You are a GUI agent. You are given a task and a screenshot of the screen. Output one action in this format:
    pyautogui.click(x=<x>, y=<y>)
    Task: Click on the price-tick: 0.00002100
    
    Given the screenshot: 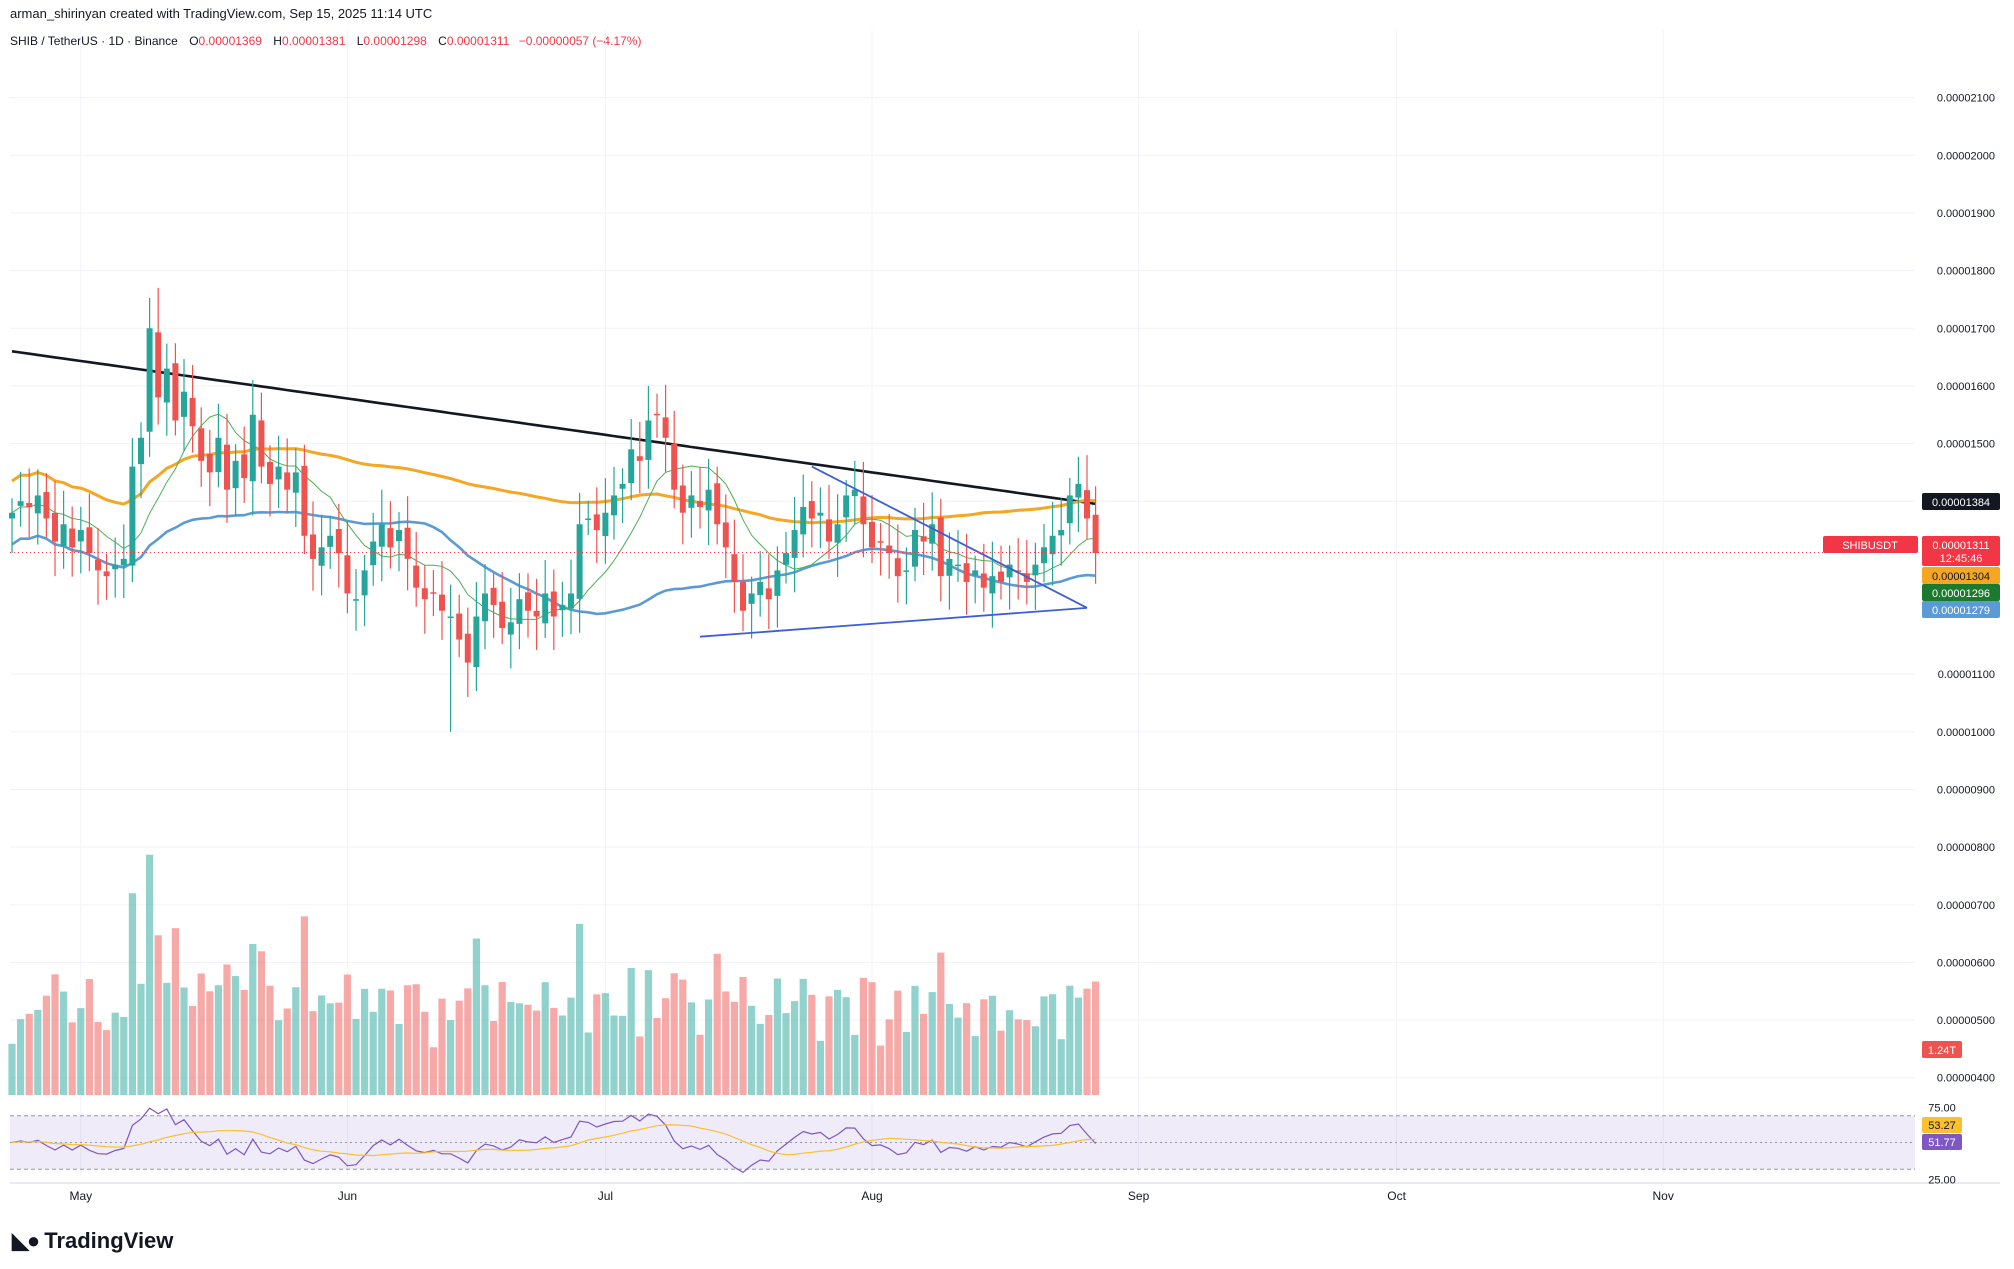 What is the action you would take?
    pyautogui.click(x=1966, y=99)
    